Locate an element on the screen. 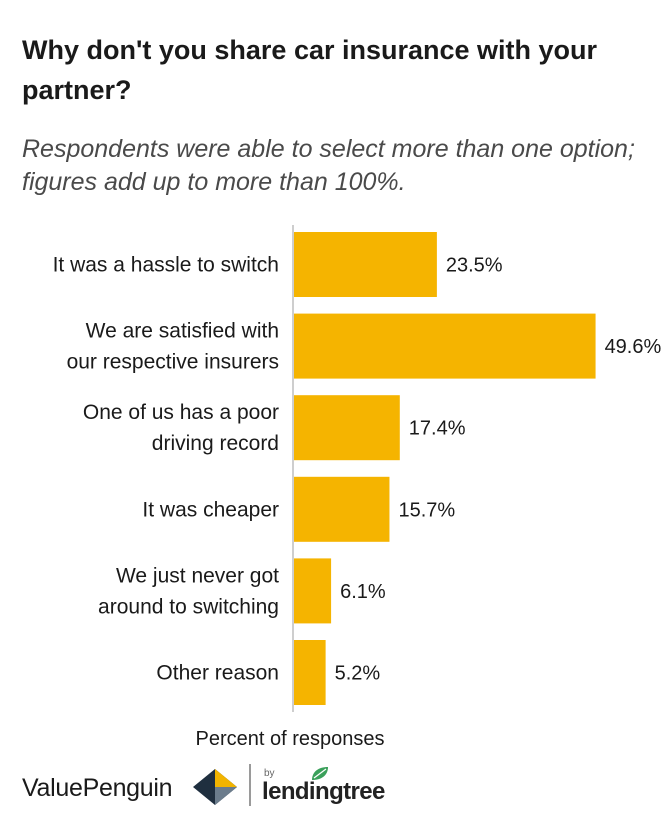 Image resolution: width=662 pixels, height=834 pixels. by-text: by is located at coordinates (269, 773).